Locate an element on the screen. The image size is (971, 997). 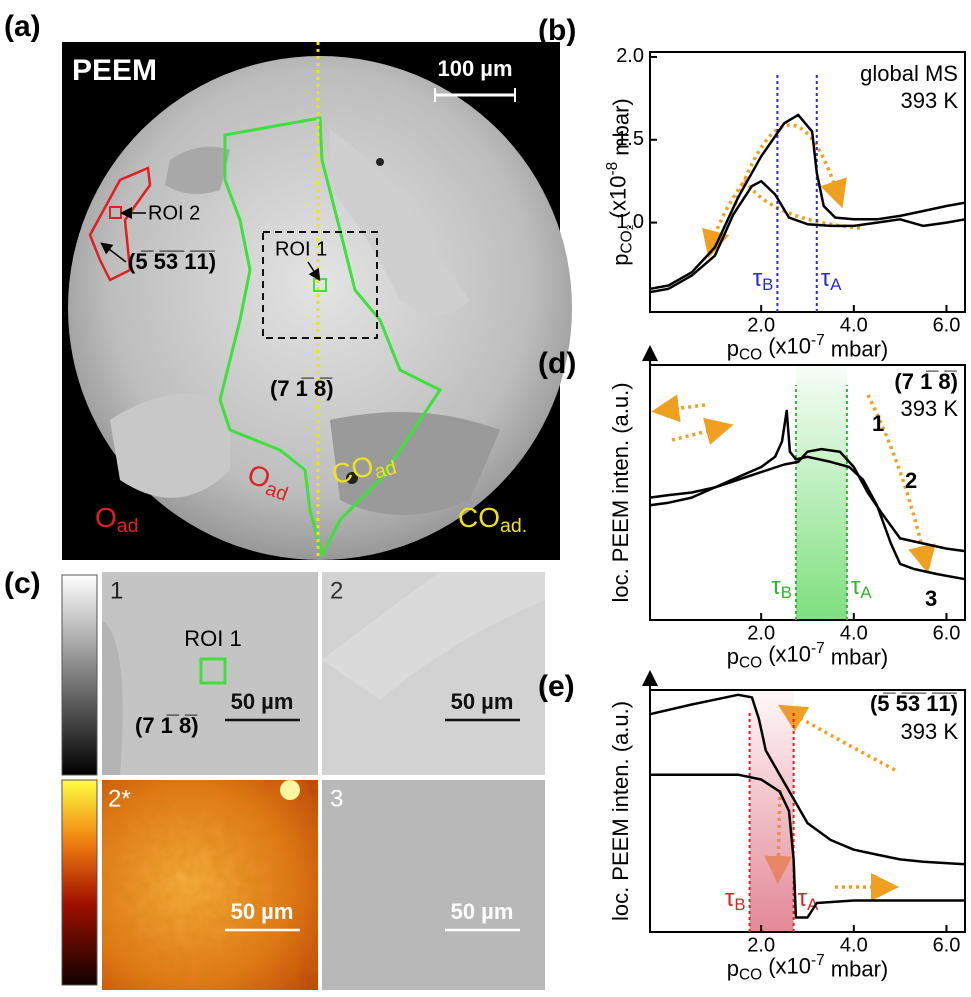
annotation: (5̅ 5̅3̅ 1̅1̅) is located at coordinates (914, 703).